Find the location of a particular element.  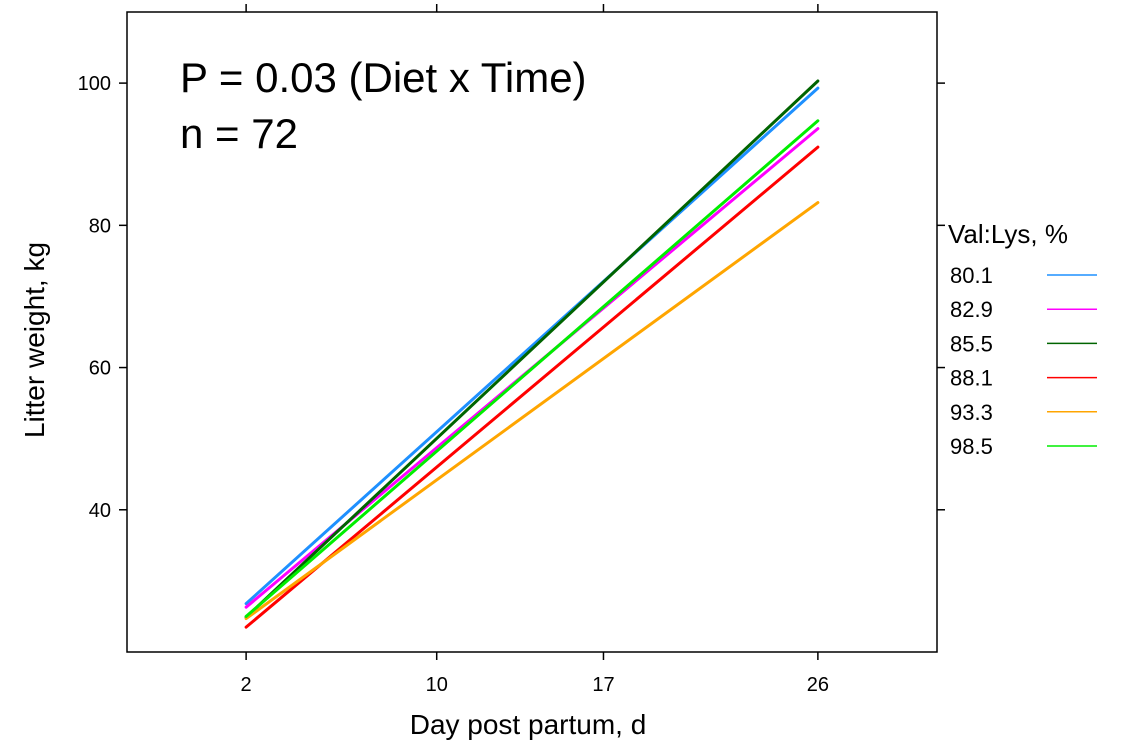

legend: Val:Lys, % 80.1 82.9 85.5 88.1 93.3 98.5 is located at coordinates (1022, 339).